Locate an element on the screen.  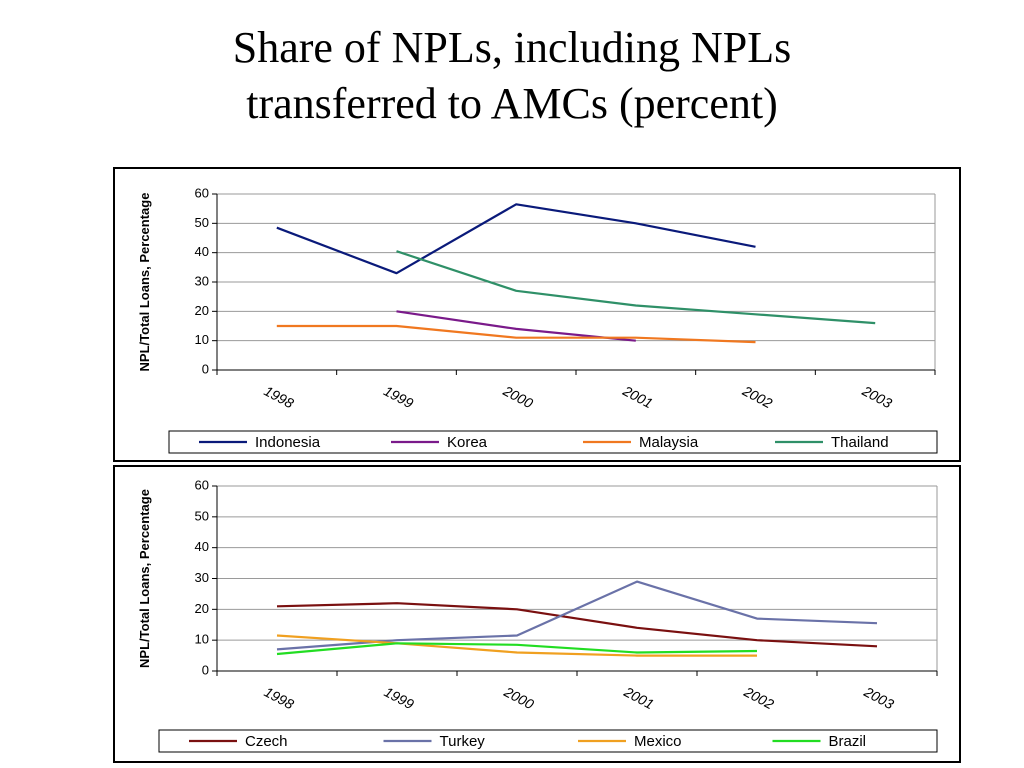
series-line-turkey is located at coordinates (577, 615).